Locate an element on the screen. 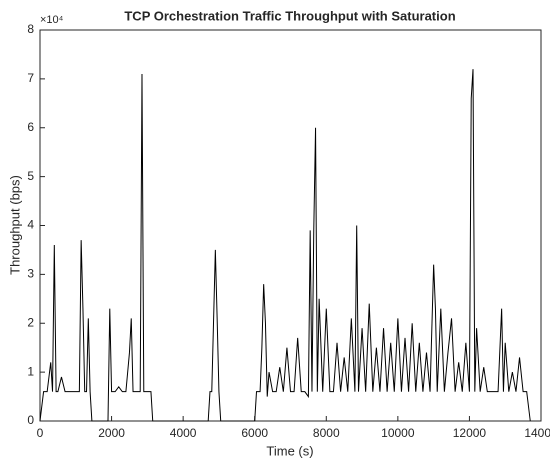 This screenshot has width=550, height=469. x-tick-label: 4000 is located at coordinates (183, 433).